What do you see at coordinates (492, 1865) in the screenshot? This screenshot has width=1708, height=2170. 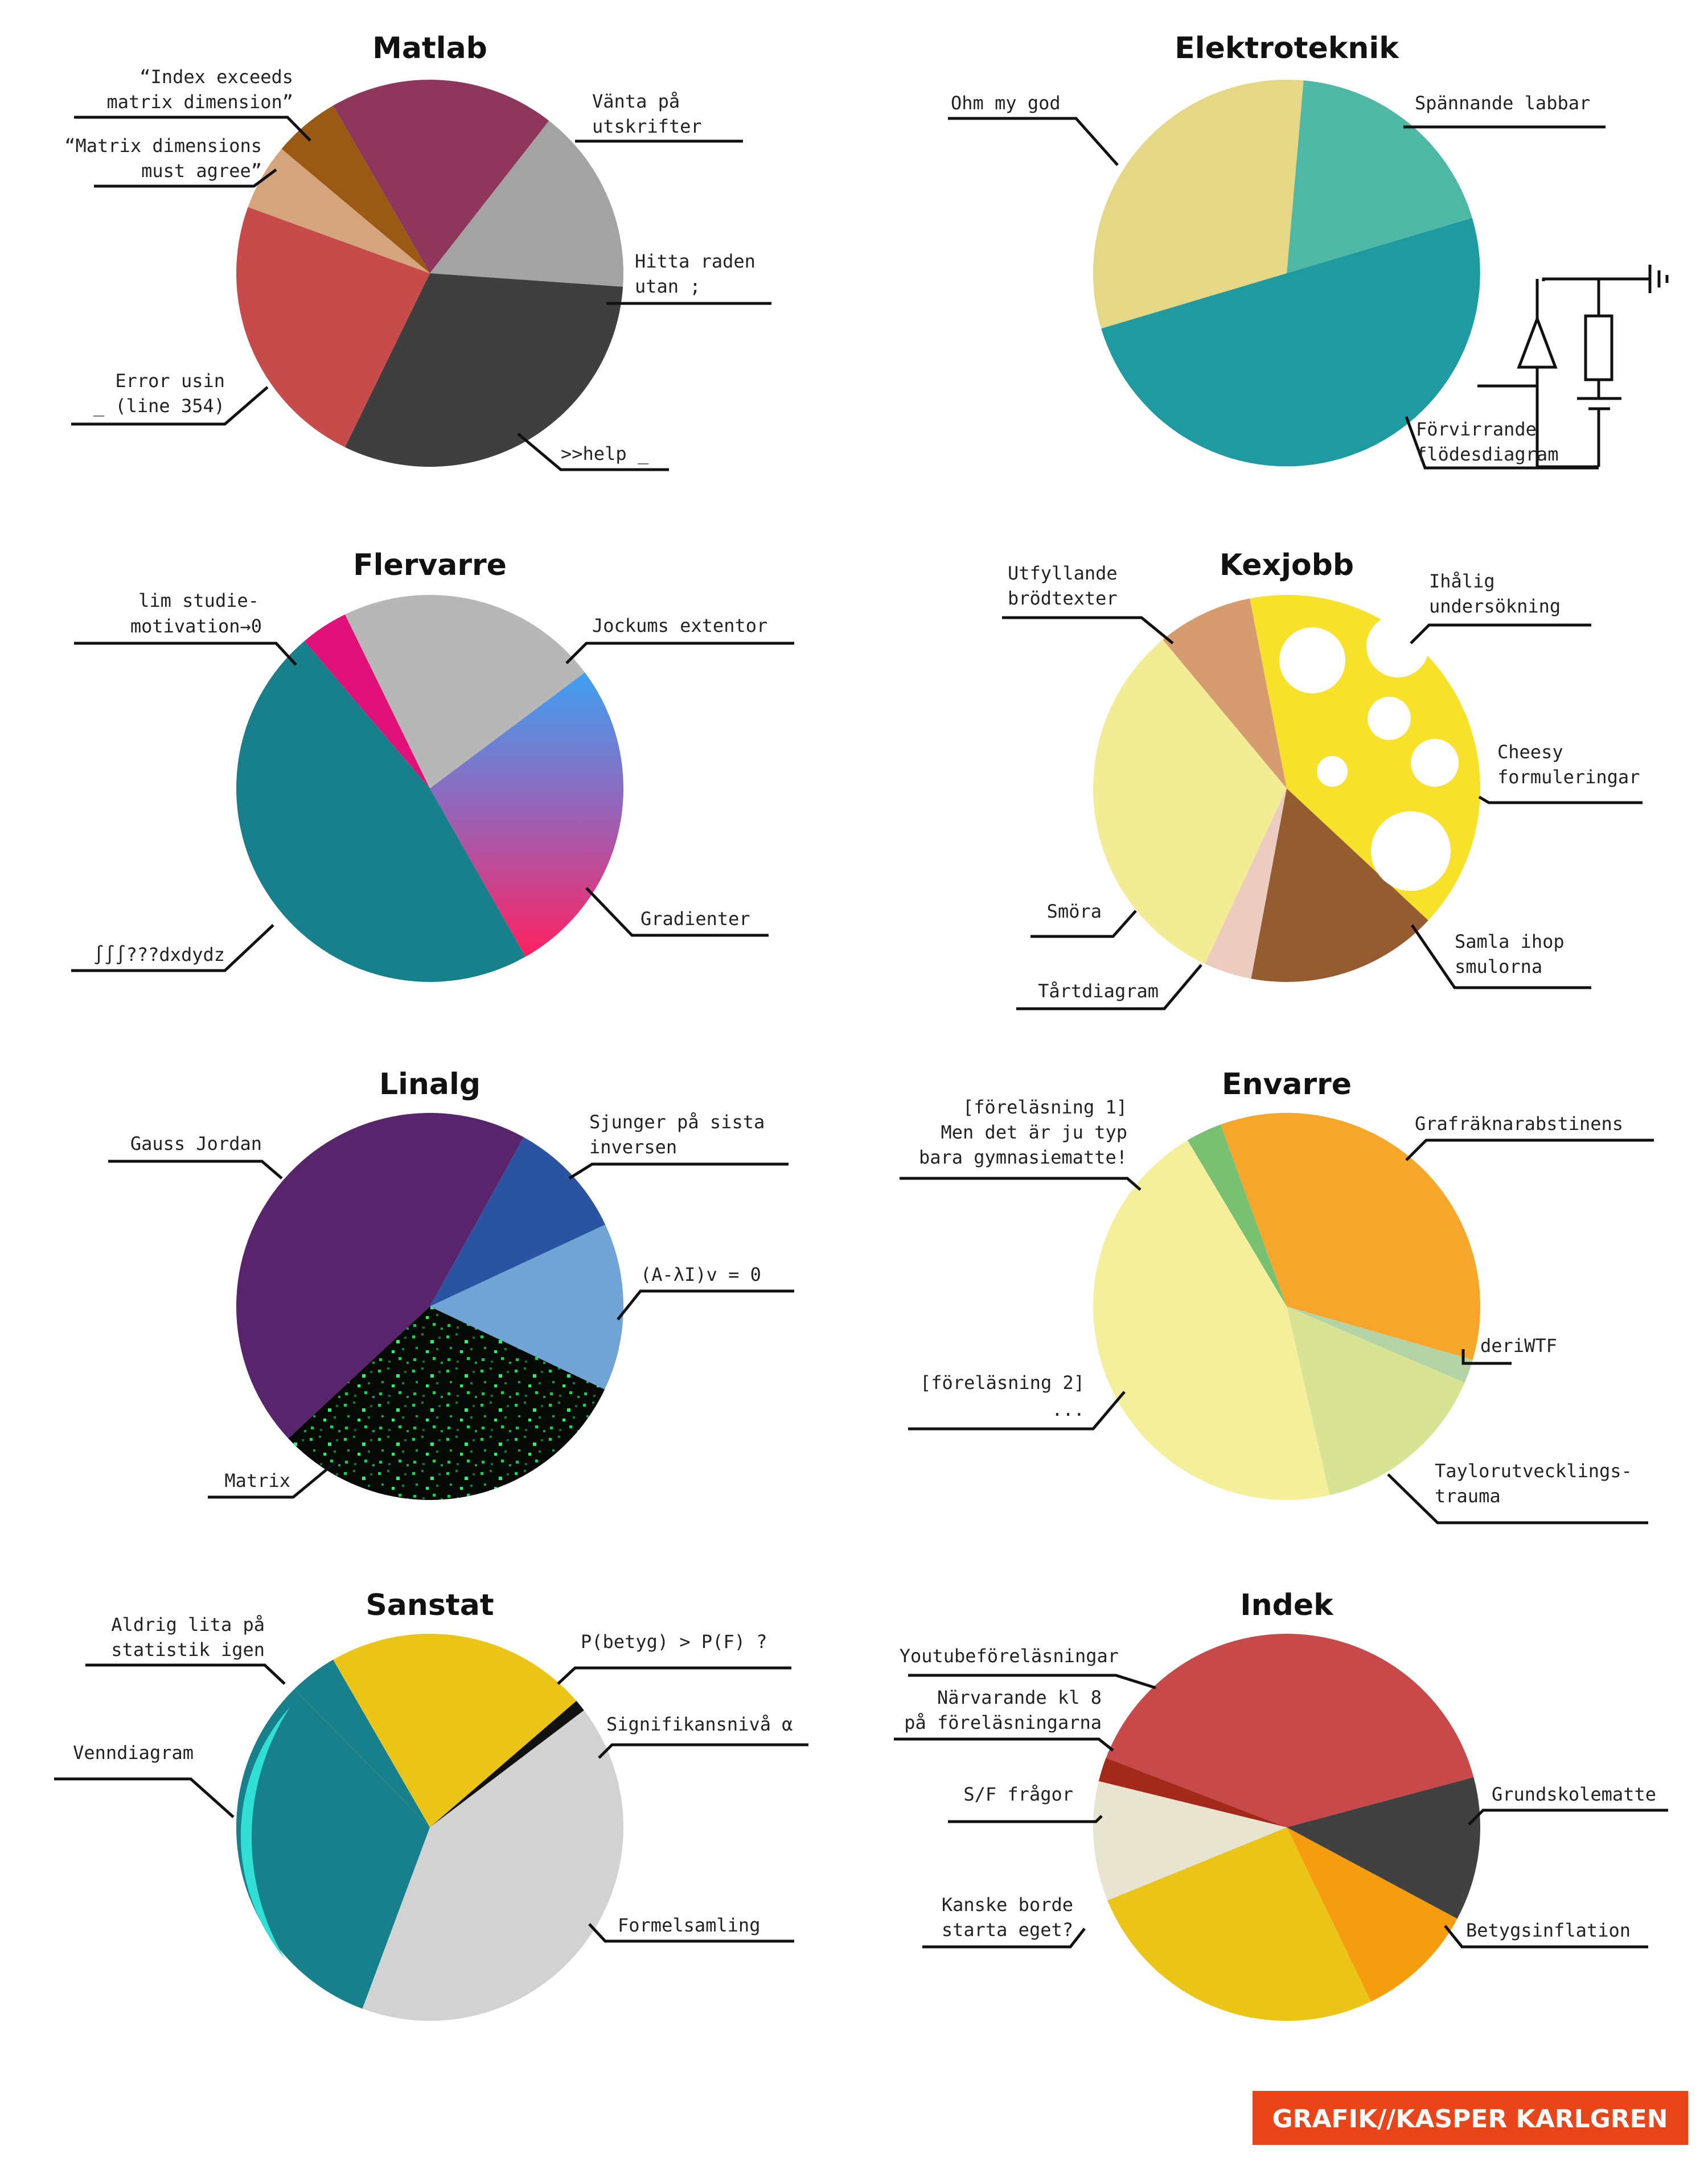 I see `pie-slice: Formelsamling` at bounding box center [492, 1865].